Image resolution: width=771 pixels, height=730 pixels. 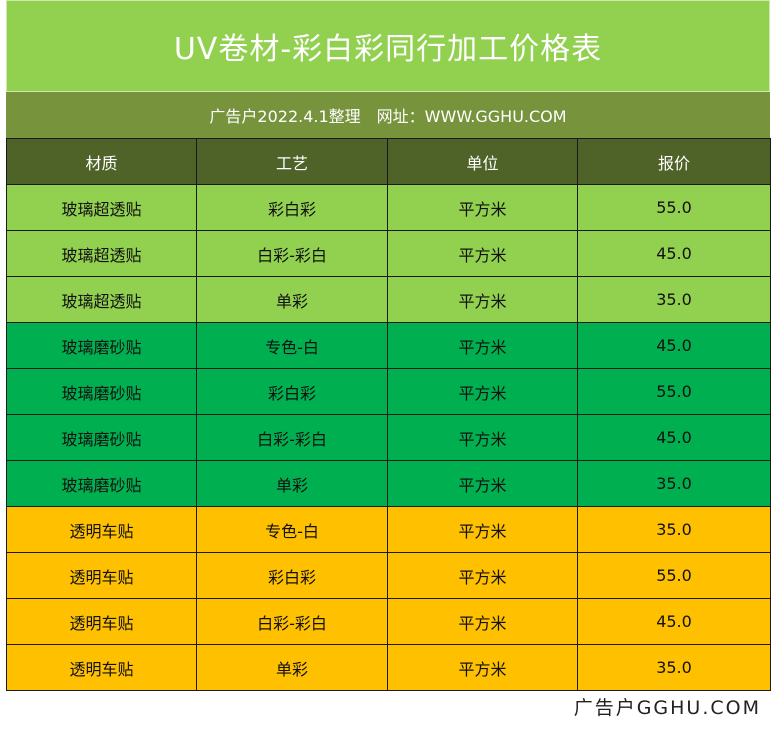 I want to click on subtitle-source: 广告户2022.4.1整理, so click(x=285, y=116).